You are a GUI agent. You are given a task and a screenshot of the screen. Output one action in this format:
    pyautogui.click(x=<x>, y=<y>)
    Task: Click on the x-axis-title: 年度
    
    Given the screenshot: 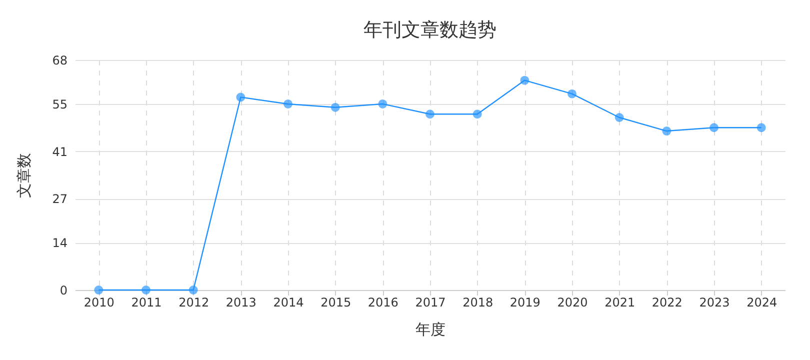 What is the action you would take?
    pyautogui.click(x=431, y=329)
    